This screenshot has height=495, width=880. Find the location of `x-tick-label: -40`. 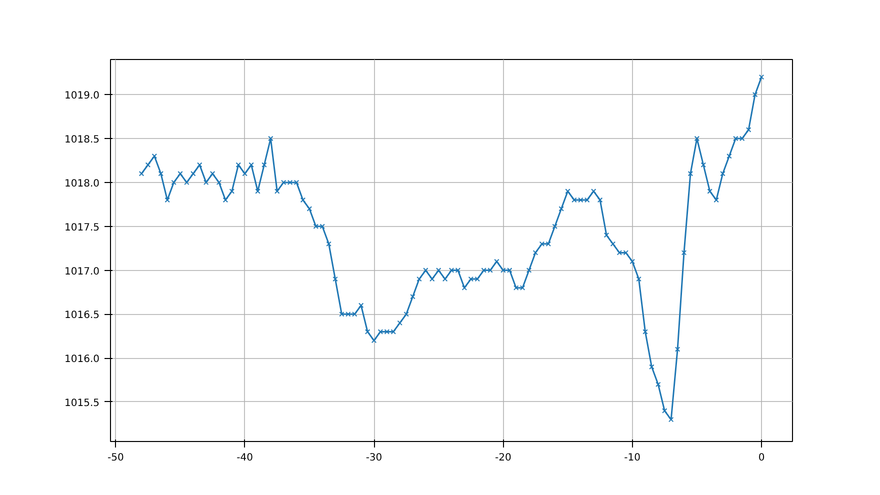

x-tick-label: -40 is located at coordinates (245, 458).